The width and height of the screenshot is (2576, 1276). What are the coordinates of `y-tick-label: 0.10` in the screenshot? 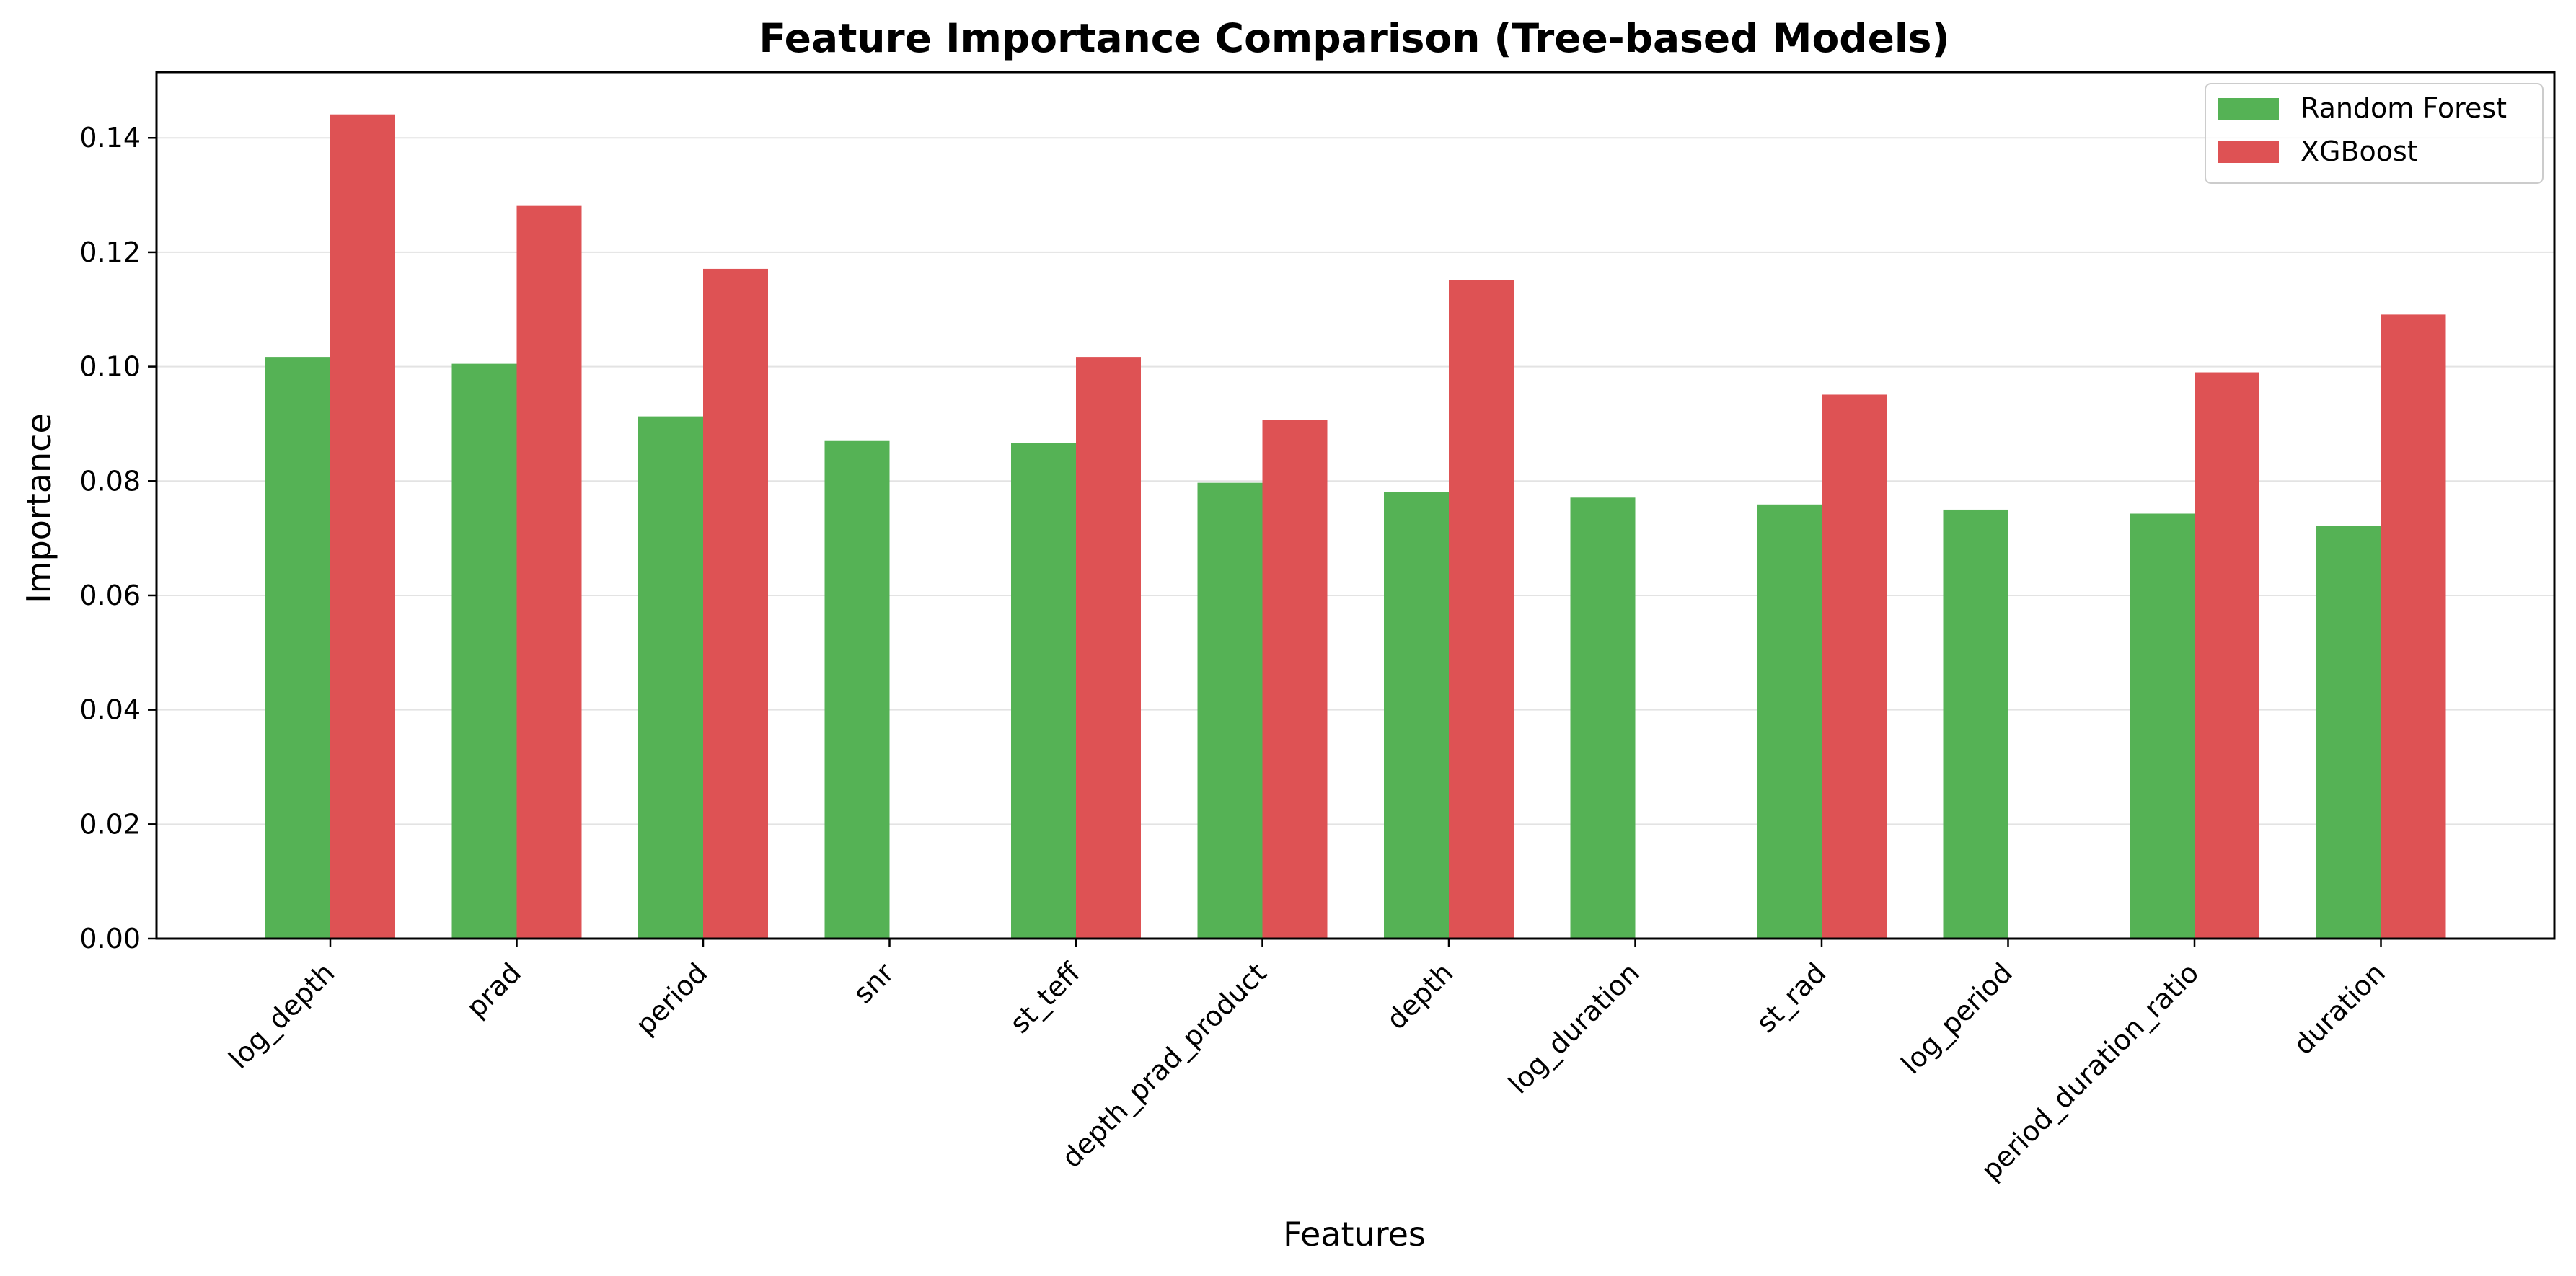 It's located at (110, 367).